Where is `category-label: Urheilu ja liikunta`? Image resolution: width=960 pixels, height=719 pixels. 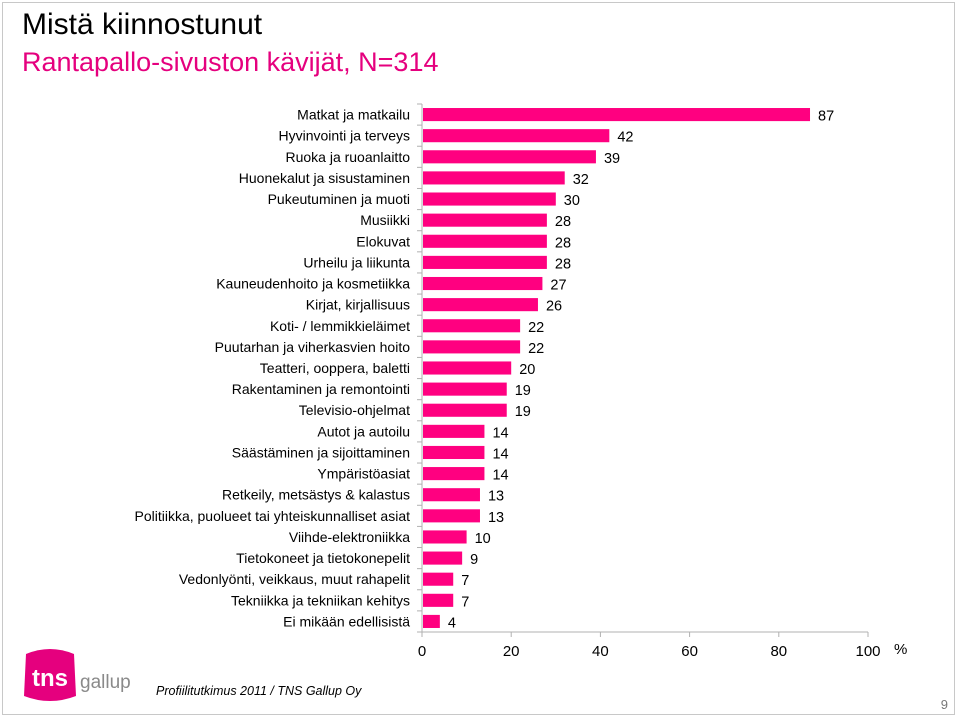 category-label: Urheilu ja liikunta is located at coordinates (356, 262).